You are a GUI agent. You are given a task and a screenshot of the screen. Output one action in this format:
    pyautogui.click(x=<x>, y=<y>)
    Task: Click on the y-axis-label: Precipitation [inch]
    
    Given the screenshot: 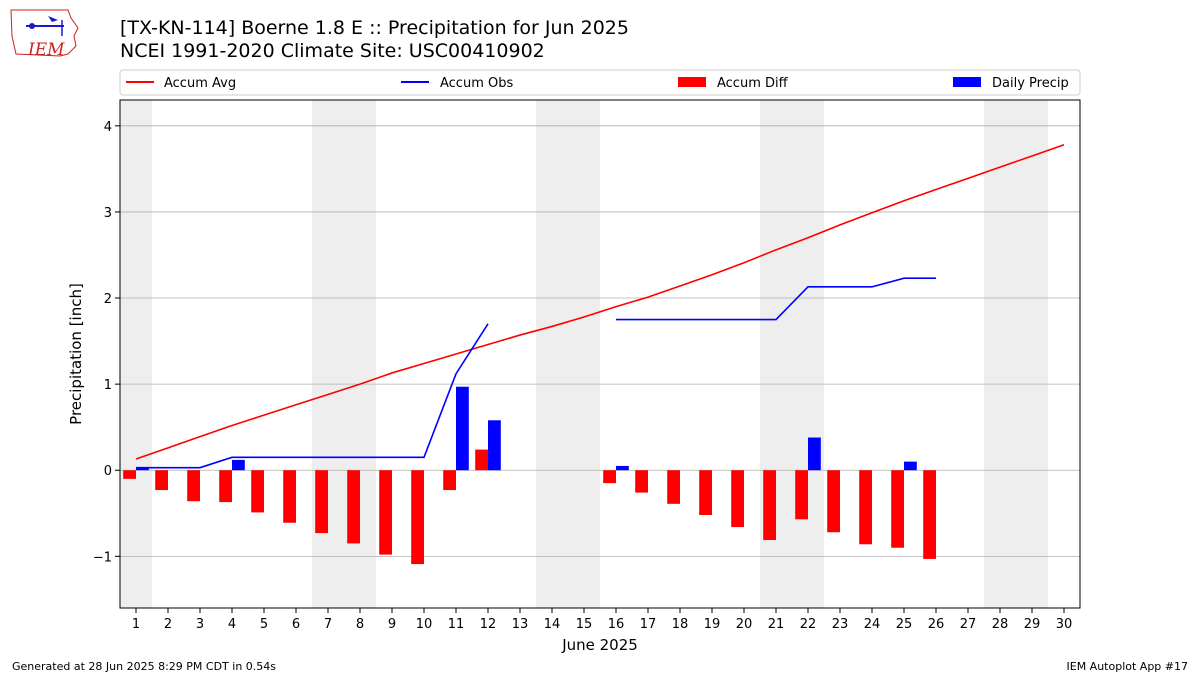 What is the action you would take?
    pyautogui.click(x=76, y=354)
    